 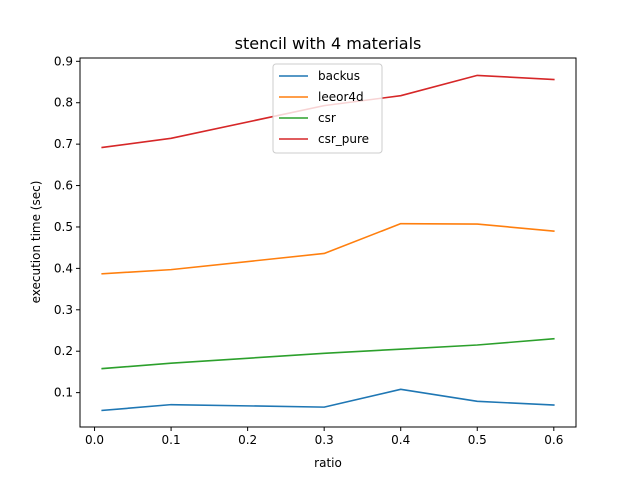 What do you see at coordinates (247, 440) in the screenshot?
I see `x-tick-label: 0.2` at bounding box center [247, 440].